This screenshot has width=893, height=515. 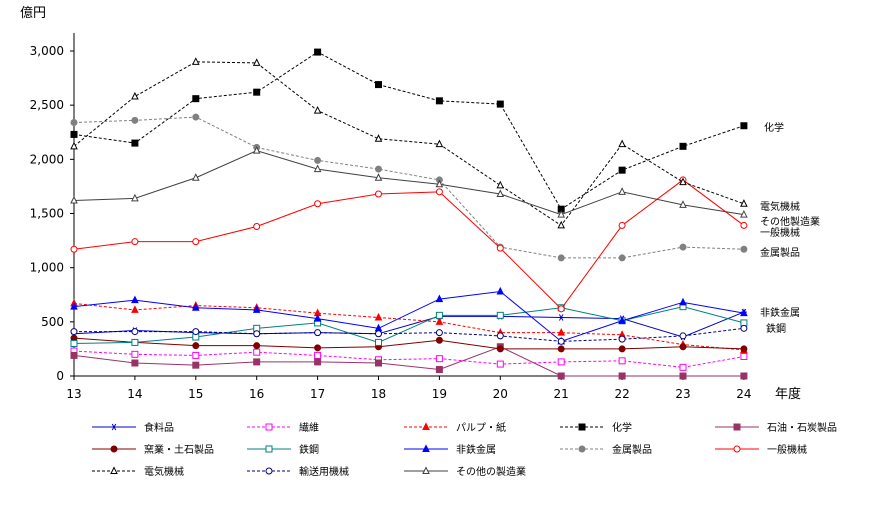 I want to click on x-tick-label: 16, so click(x=256, y=394).